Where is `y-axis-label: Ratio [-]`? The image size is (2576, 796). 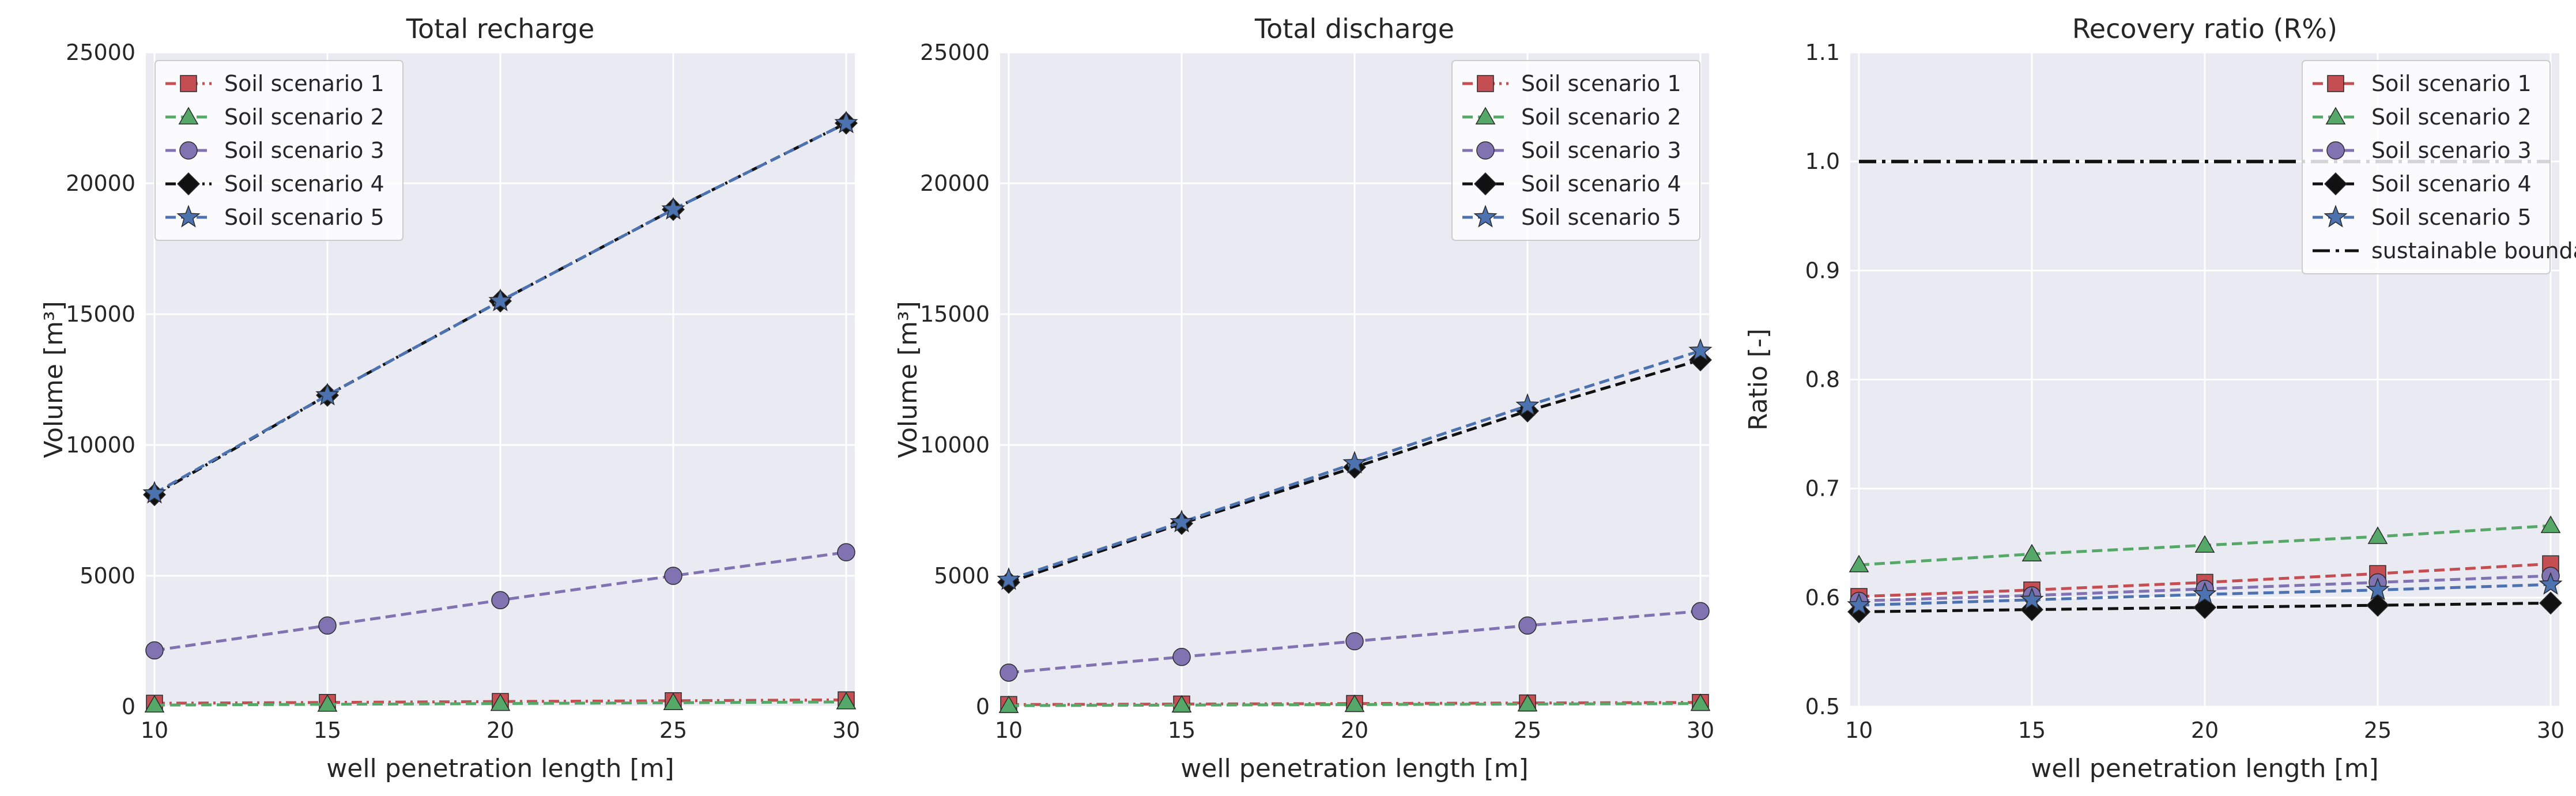 y-axis-label: Ratio [-] is located at coordinates (1758, 380).